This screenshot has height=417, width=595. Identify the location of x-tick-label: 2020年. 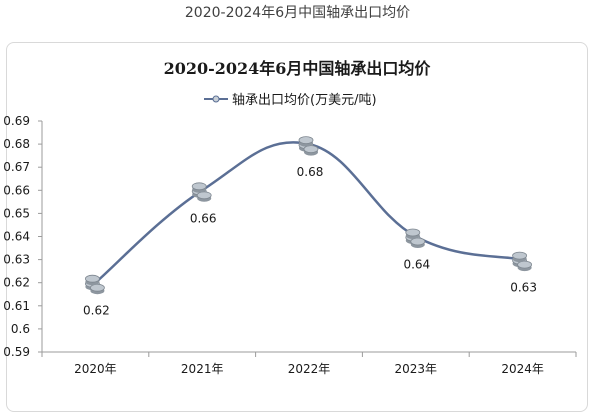
(95, 369).